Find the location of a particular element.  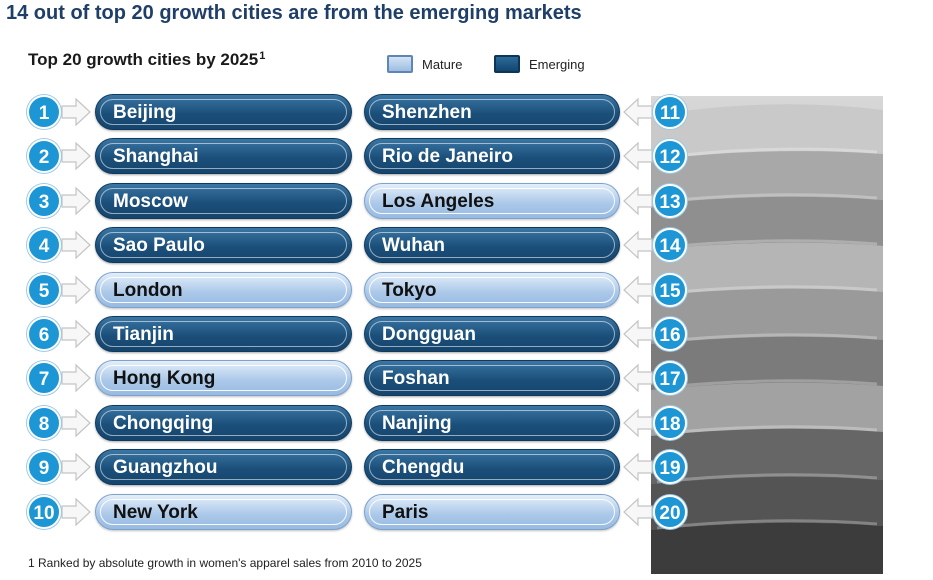

rank-badge-12: 12 is located at coordinates (670, 156).